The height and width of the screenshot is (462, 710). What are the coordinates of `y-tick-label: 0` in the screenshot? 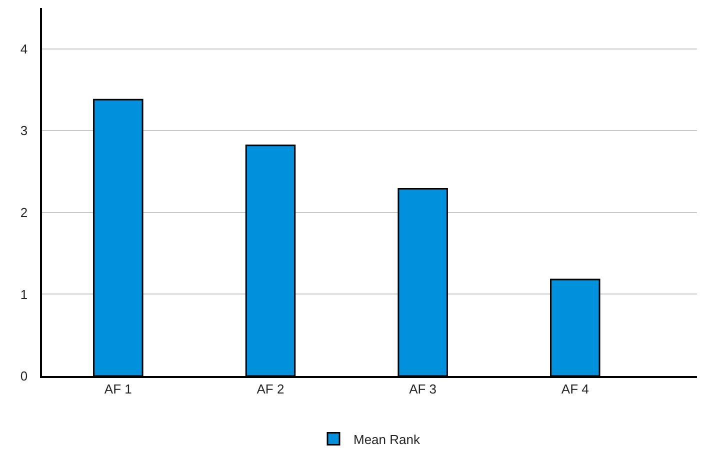 It's located at (24, 376).